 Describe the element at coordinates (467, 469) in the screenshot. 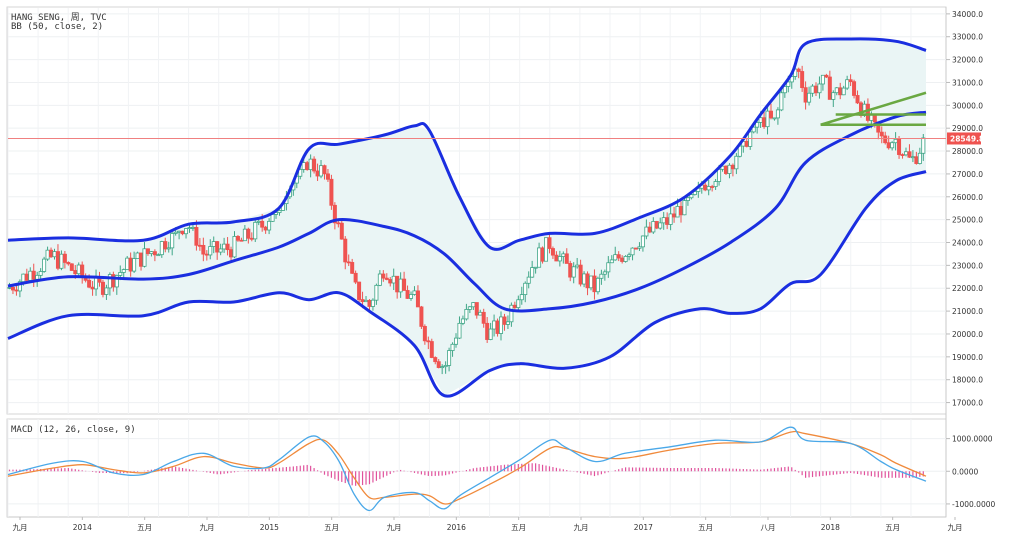

I see `macd-line` at that location.